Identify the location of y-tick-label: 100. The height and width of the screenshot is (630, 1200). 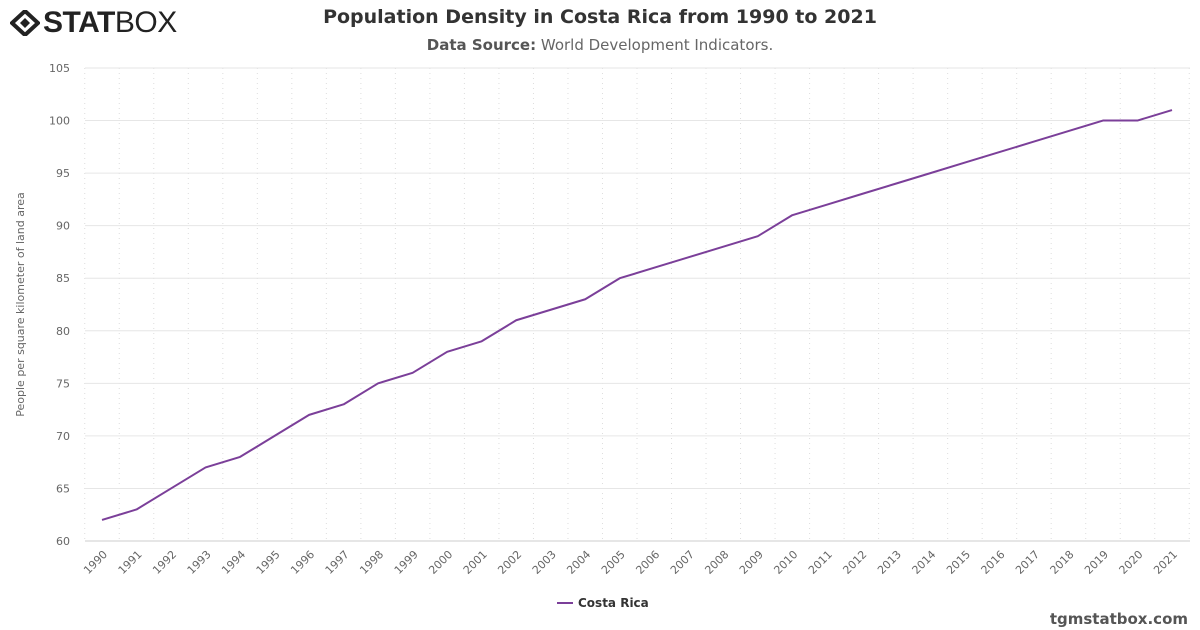
(59, 121).